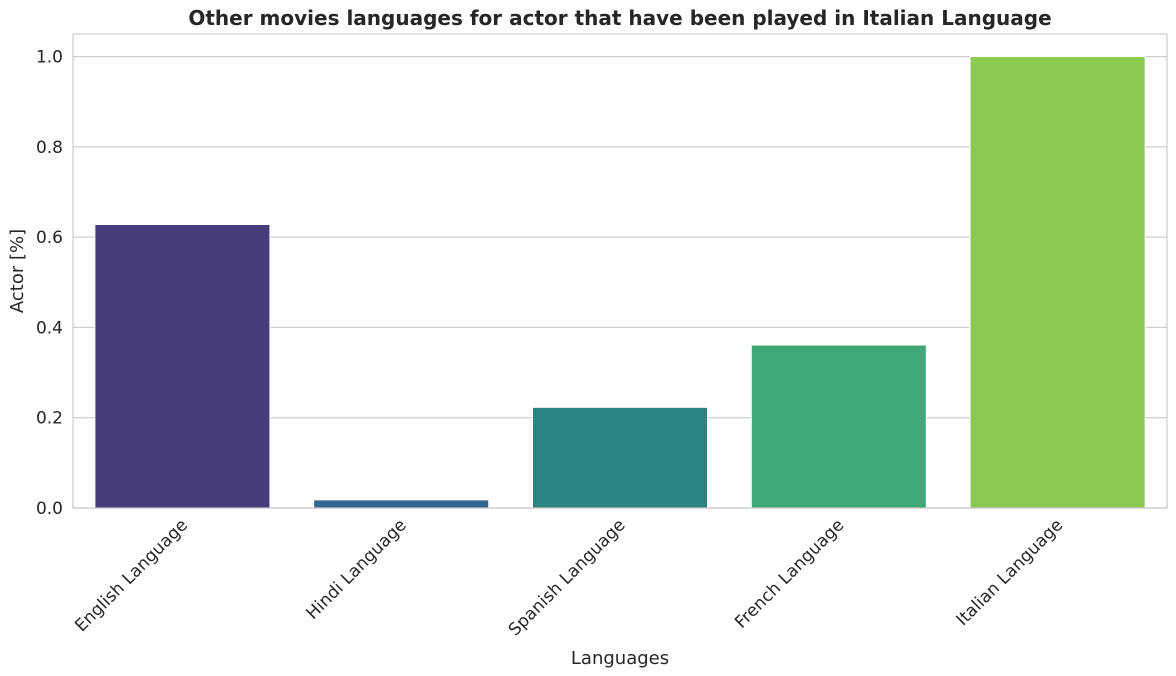  What do you see at coordinates (356, 569) in the screenshot?
I see `x-tick-label: Hindi Language` at bounding box center [356, 569].